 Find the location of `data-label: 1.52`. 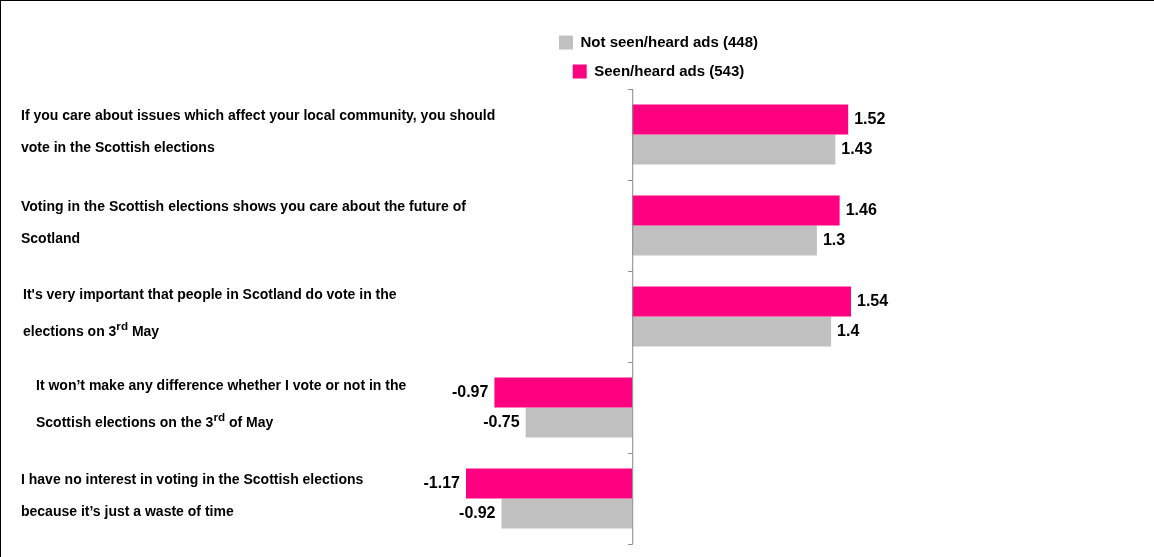

data-label: 1.52 is located at coordinates (870, 118).